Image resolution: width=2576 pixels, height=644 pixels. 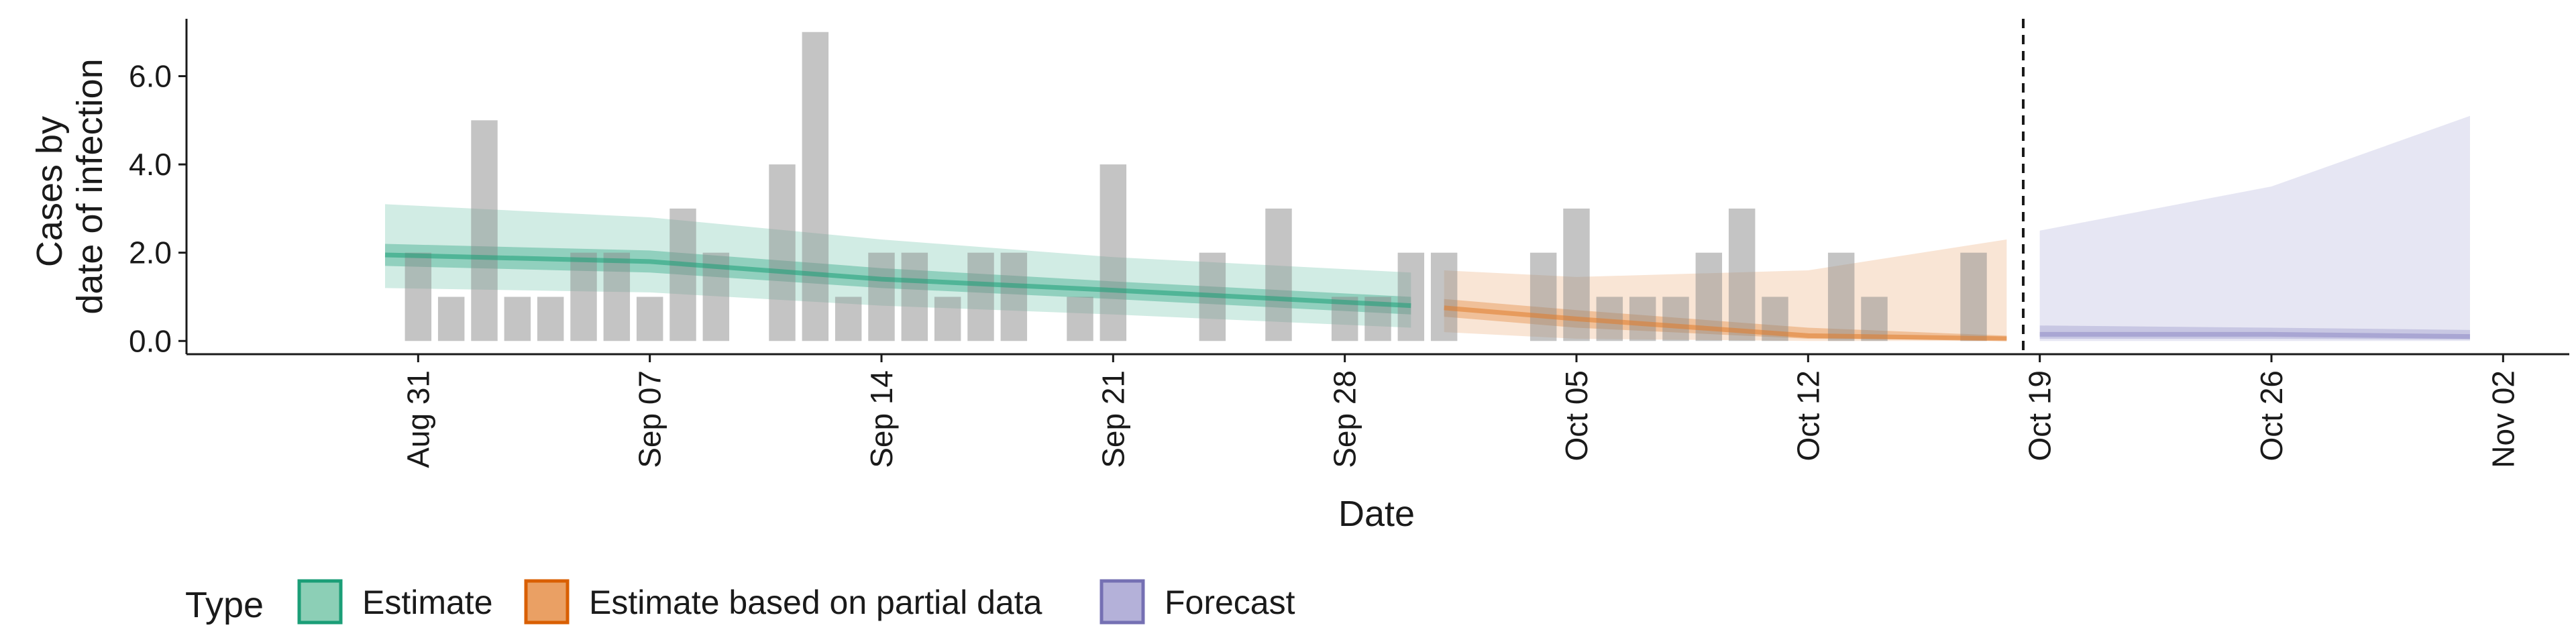 I want to click on x-axis-title: Date, so click(x=1376, y=514).